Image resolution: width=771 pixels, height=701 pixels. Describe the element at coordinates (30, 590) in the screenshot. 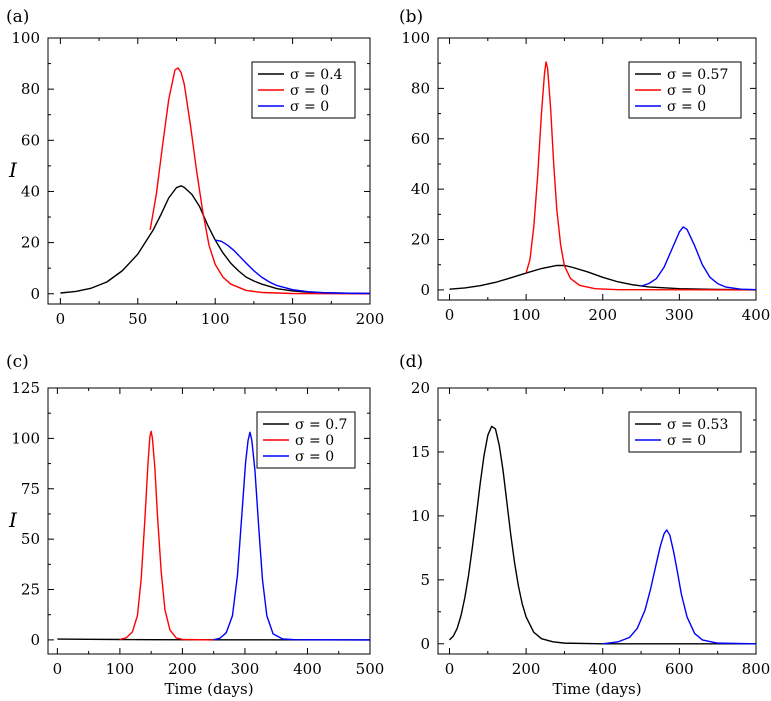

I see `y-tick-label: 25` at that location.